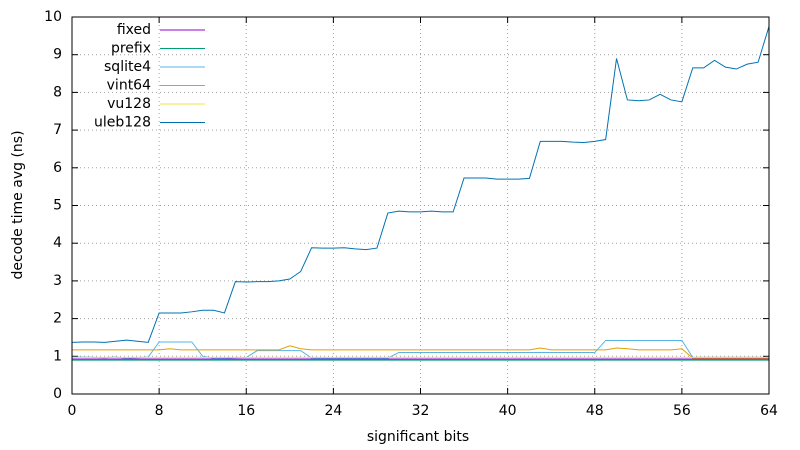  What do you see at coordinates (127, 67) in the screenshot?
I see `legend-label: sqlite4` at bounding box center [127, 67].